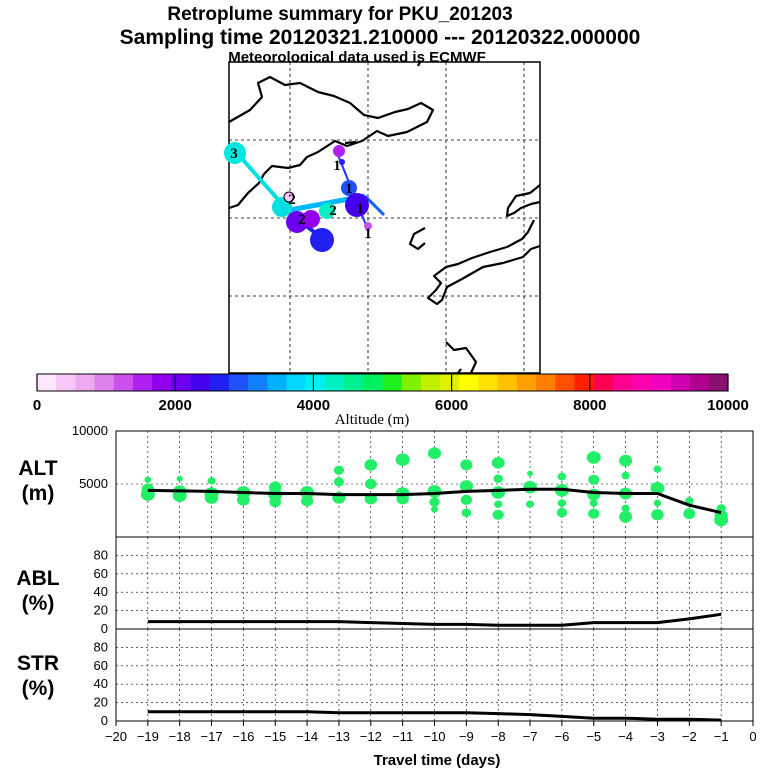  I want to click on colorbar-tick-label: 2000, so click(175, 405).